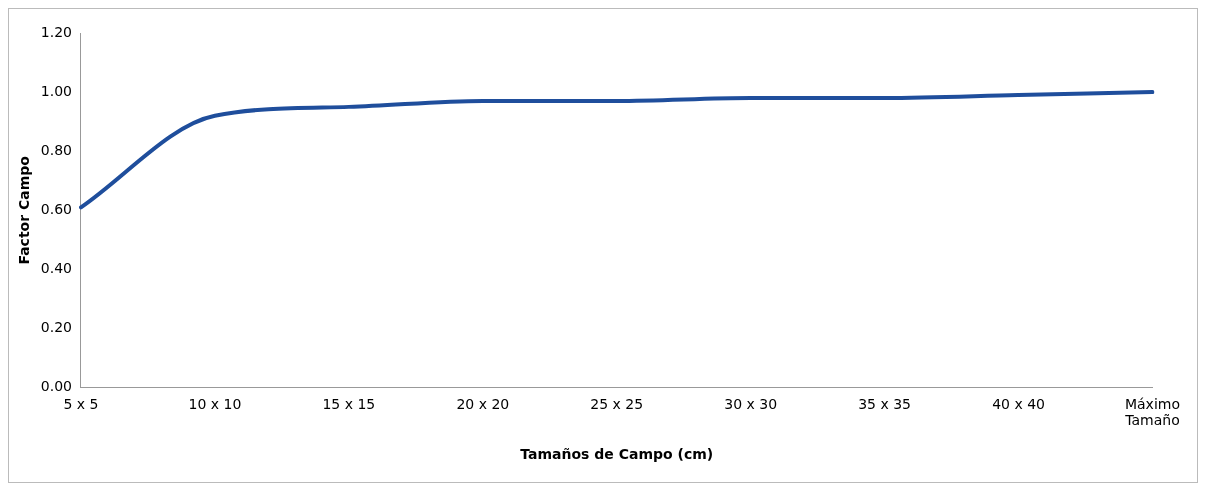 The width and height of the screenshot is (1214, 493). I want to click on y-tick-label: 0.00, so click(56, 386).